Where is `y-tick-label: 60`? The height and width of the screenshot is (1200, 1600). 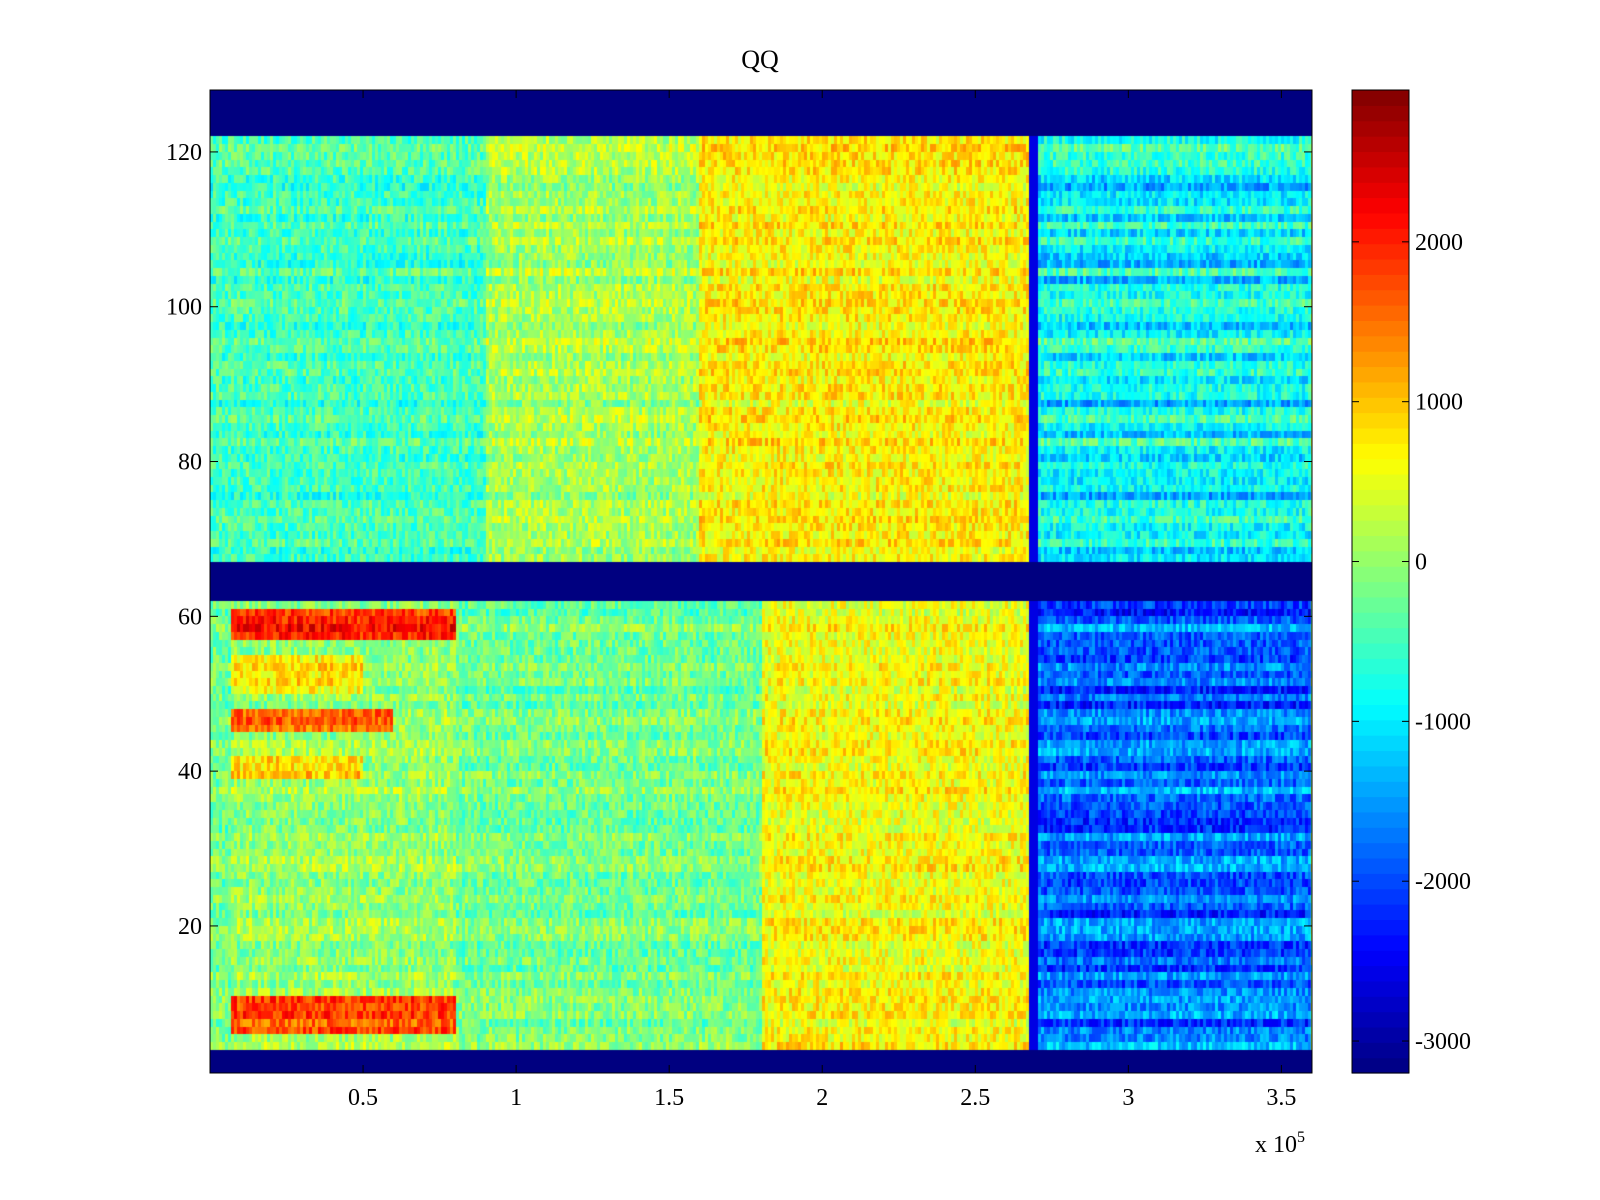 y-tick-label: 60 is located at coordinates (190, 617).